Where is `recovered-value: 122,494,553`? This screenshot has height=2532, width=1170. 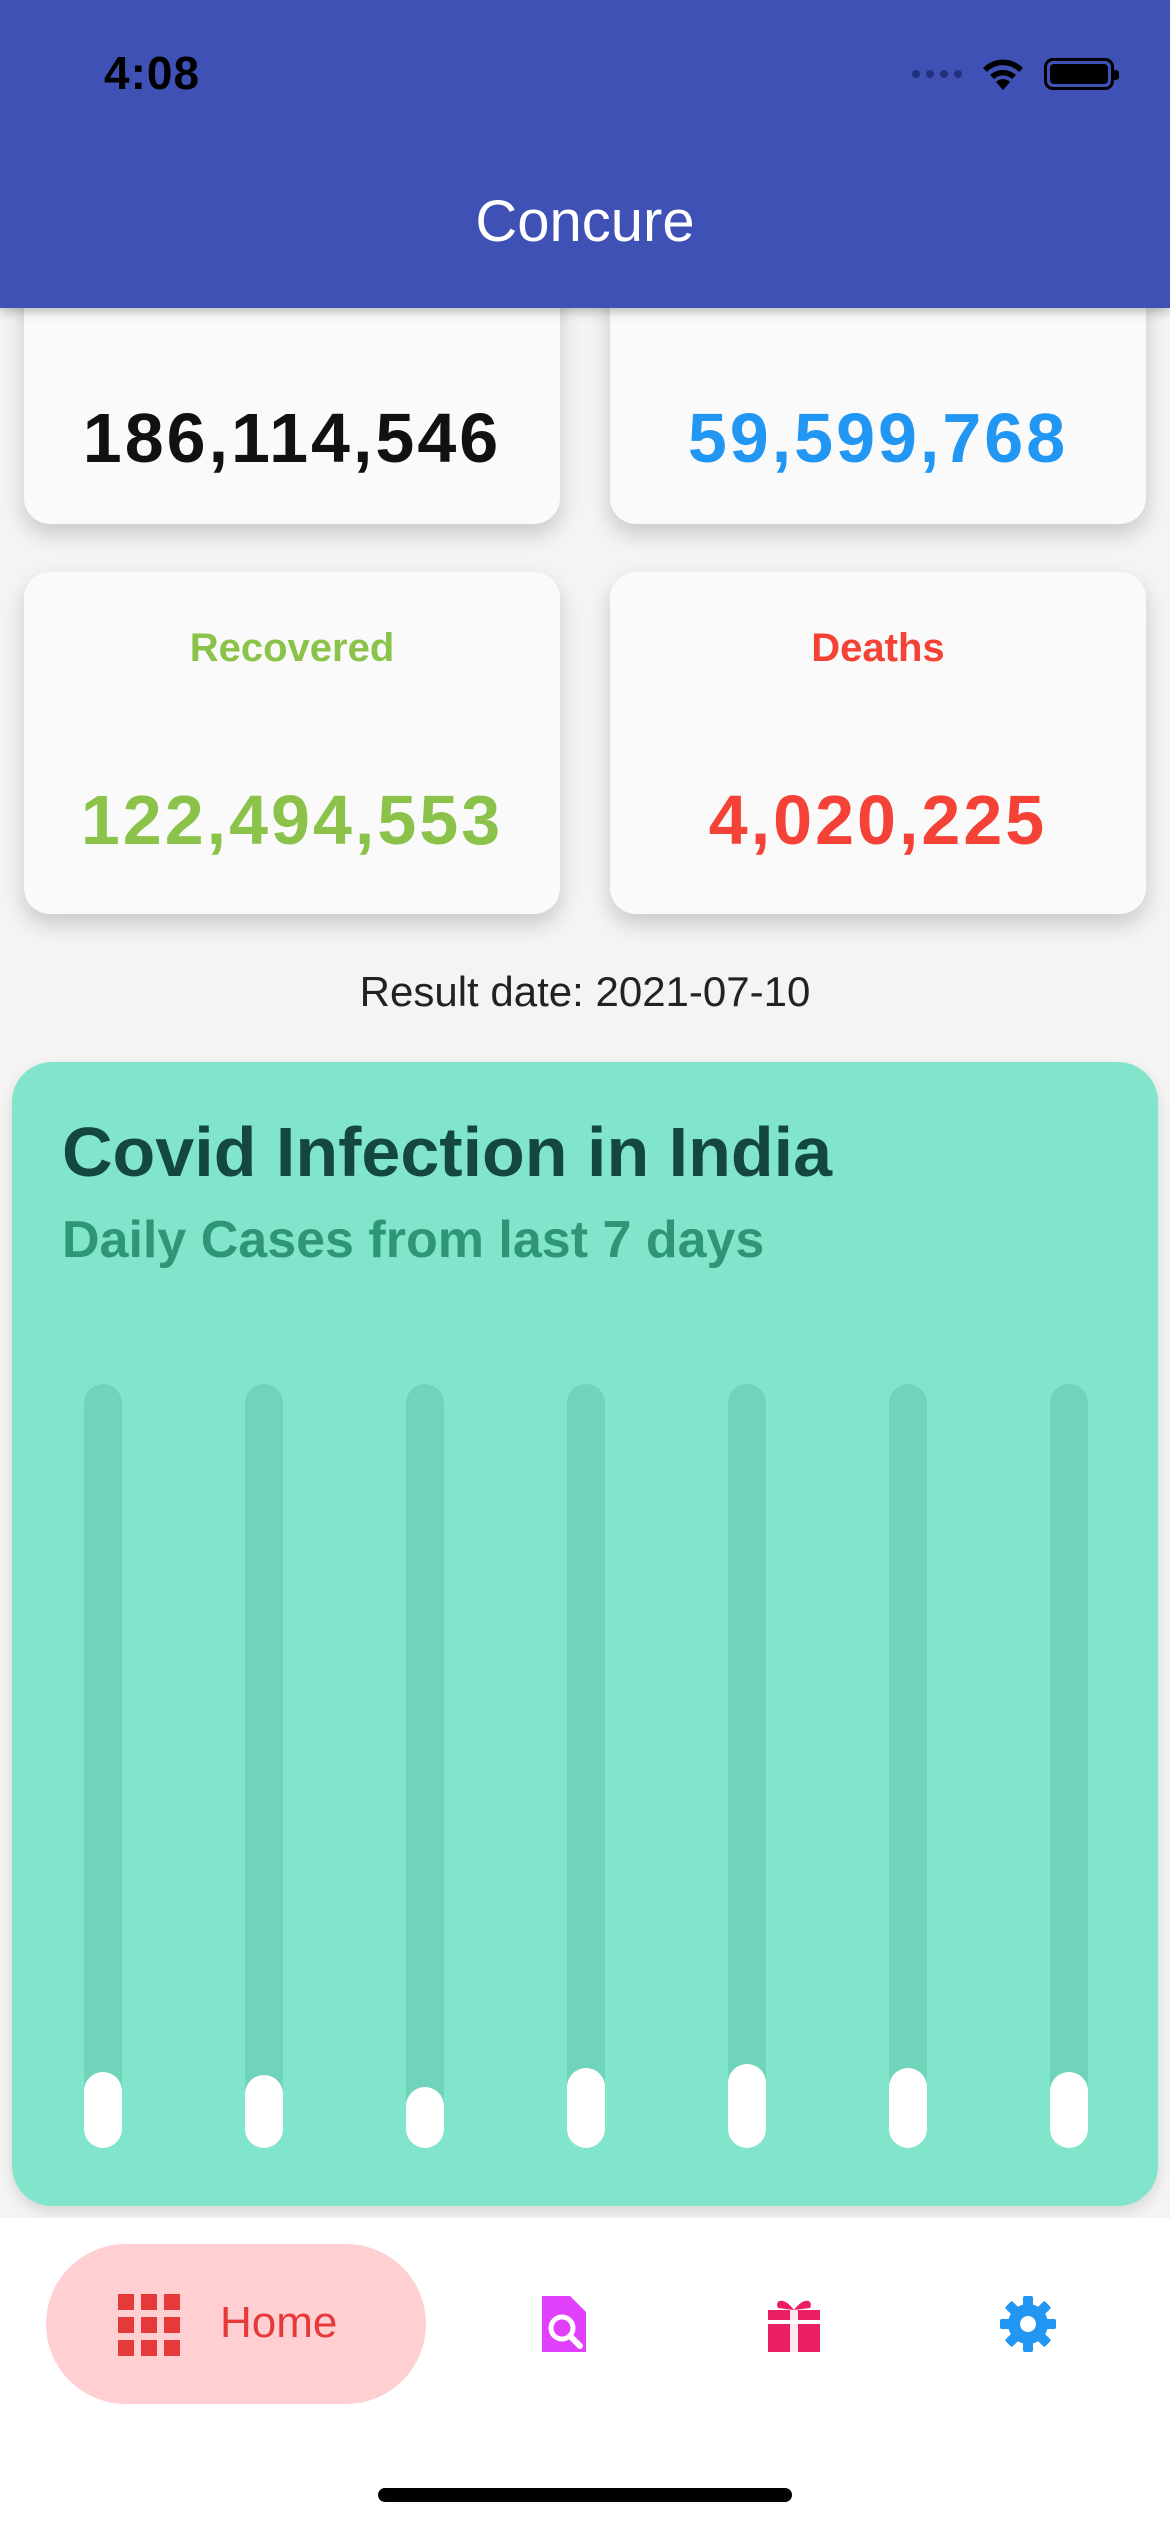 recovered-value: 122,494,553 is located at coordinates (292, 820).